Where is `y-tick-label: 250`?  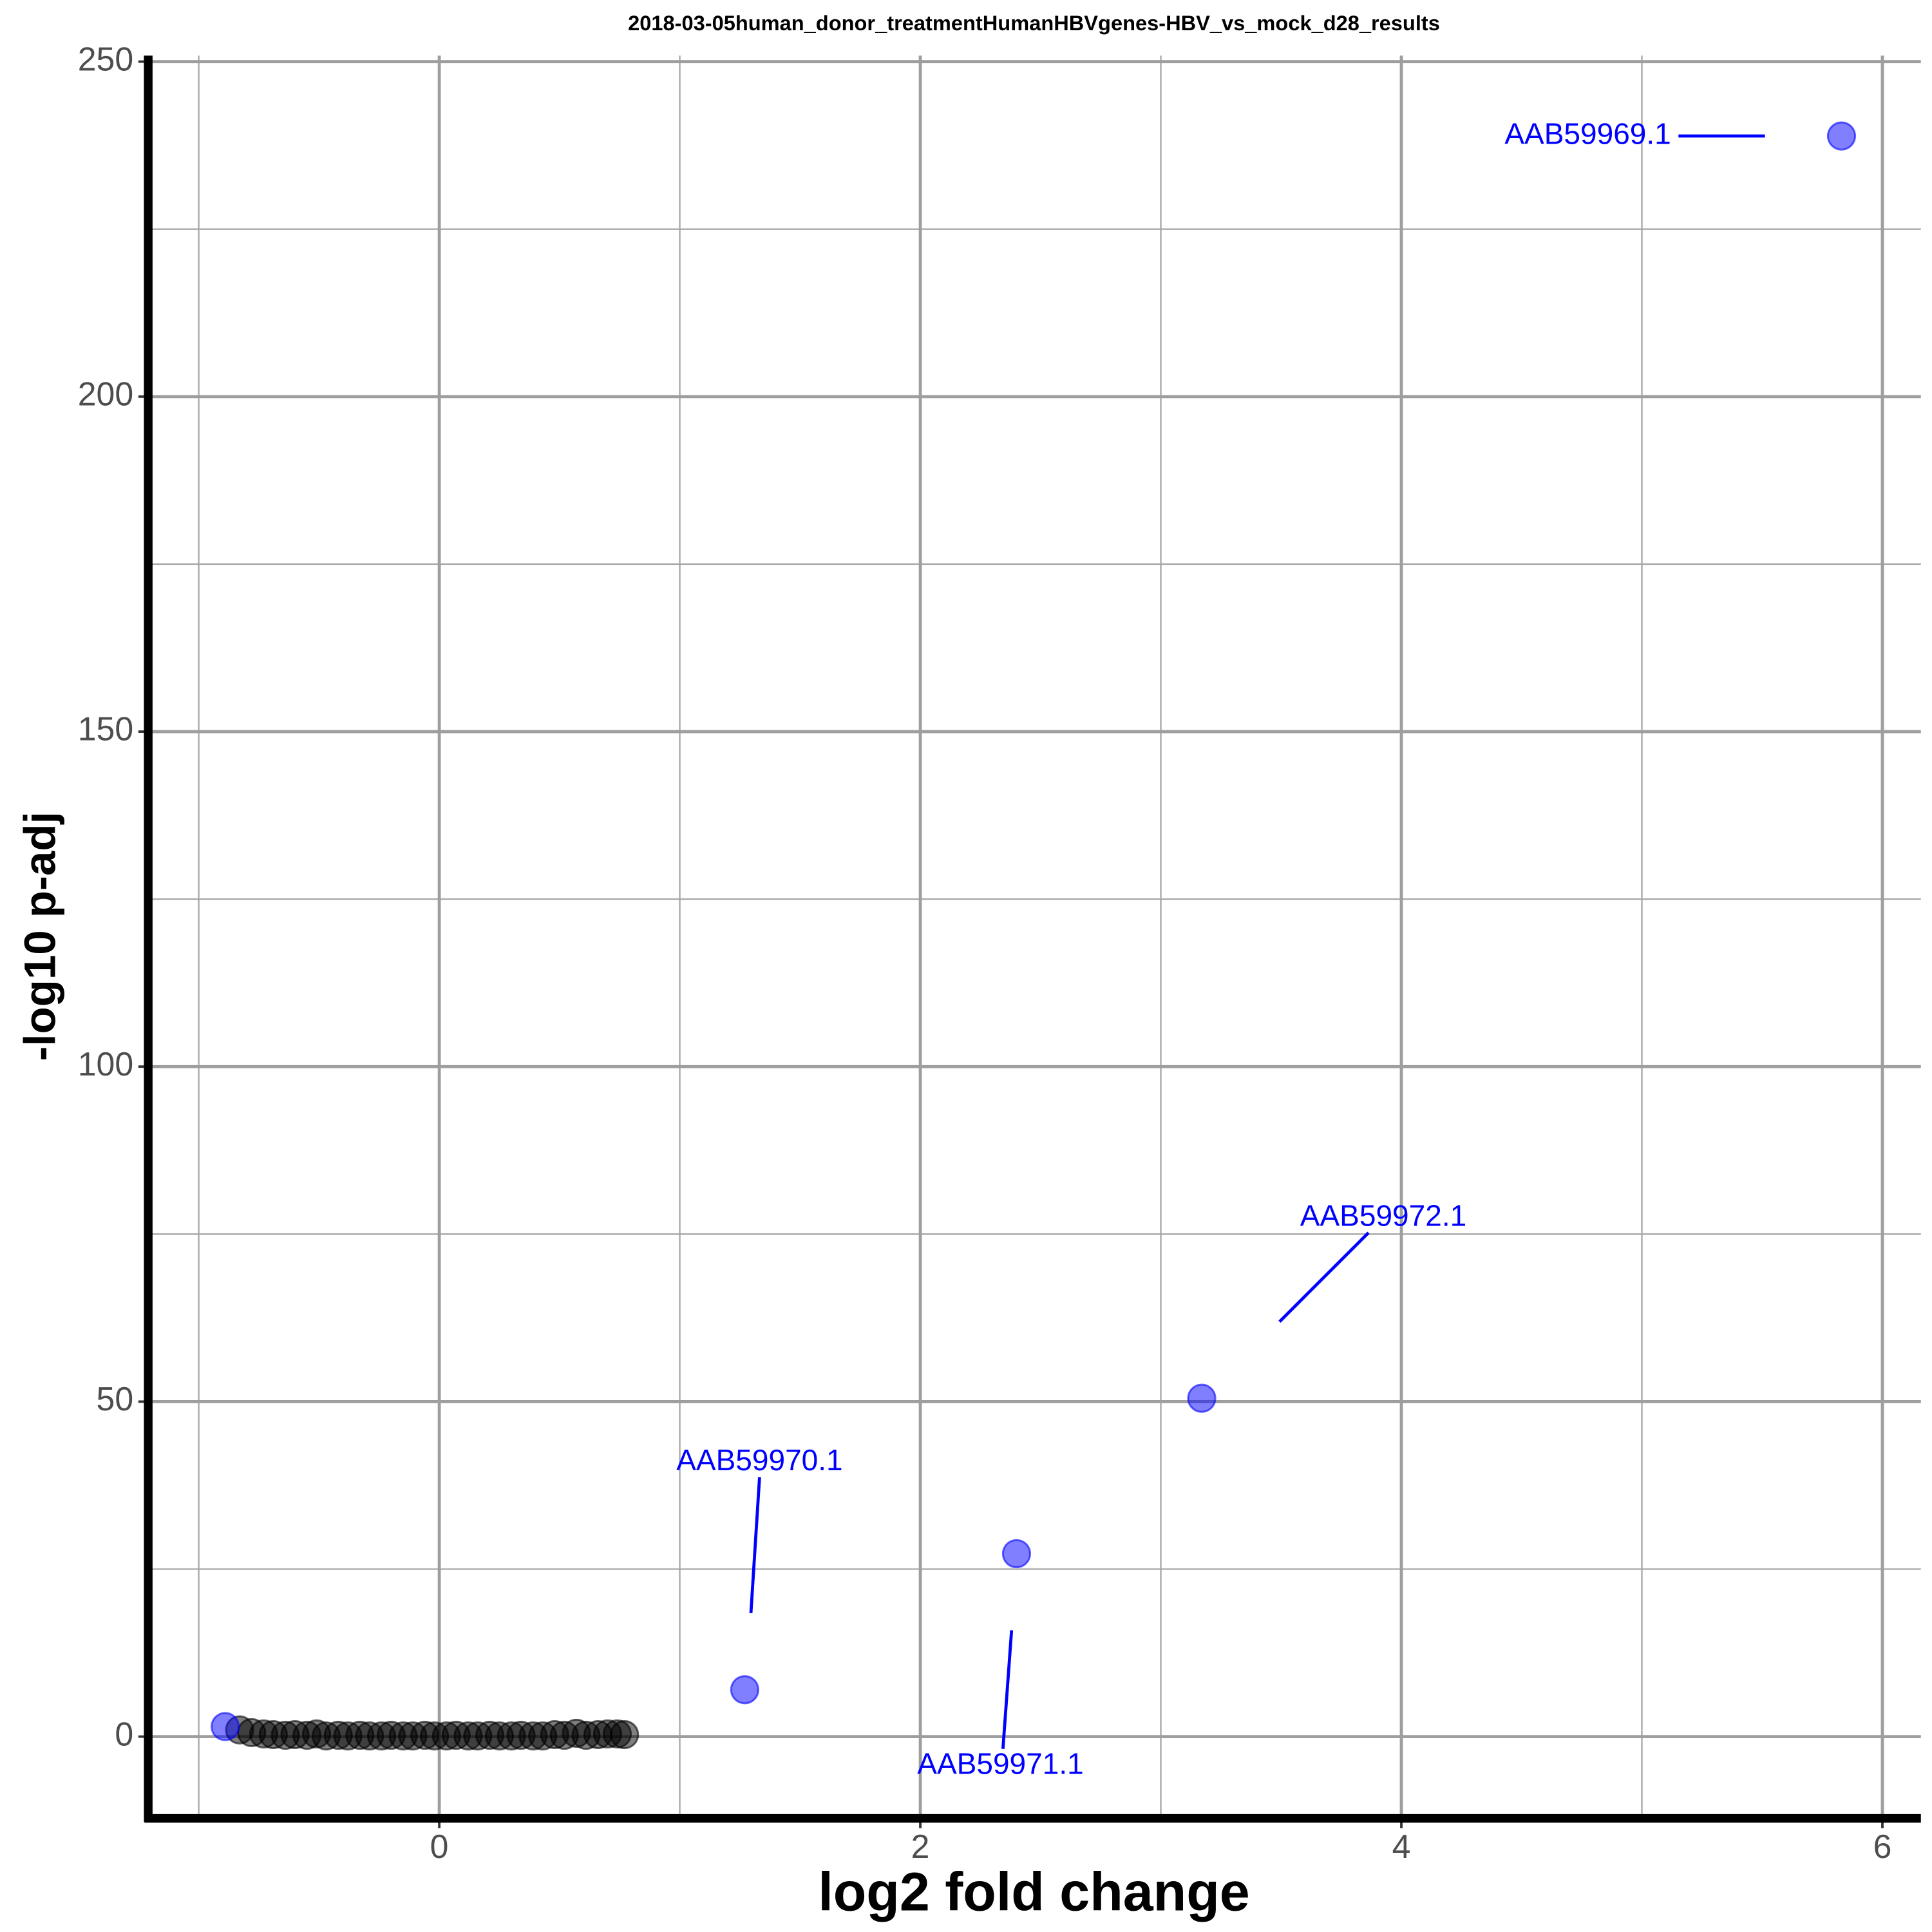 y-tick-label: 250 is located at coordinates (105, 58).